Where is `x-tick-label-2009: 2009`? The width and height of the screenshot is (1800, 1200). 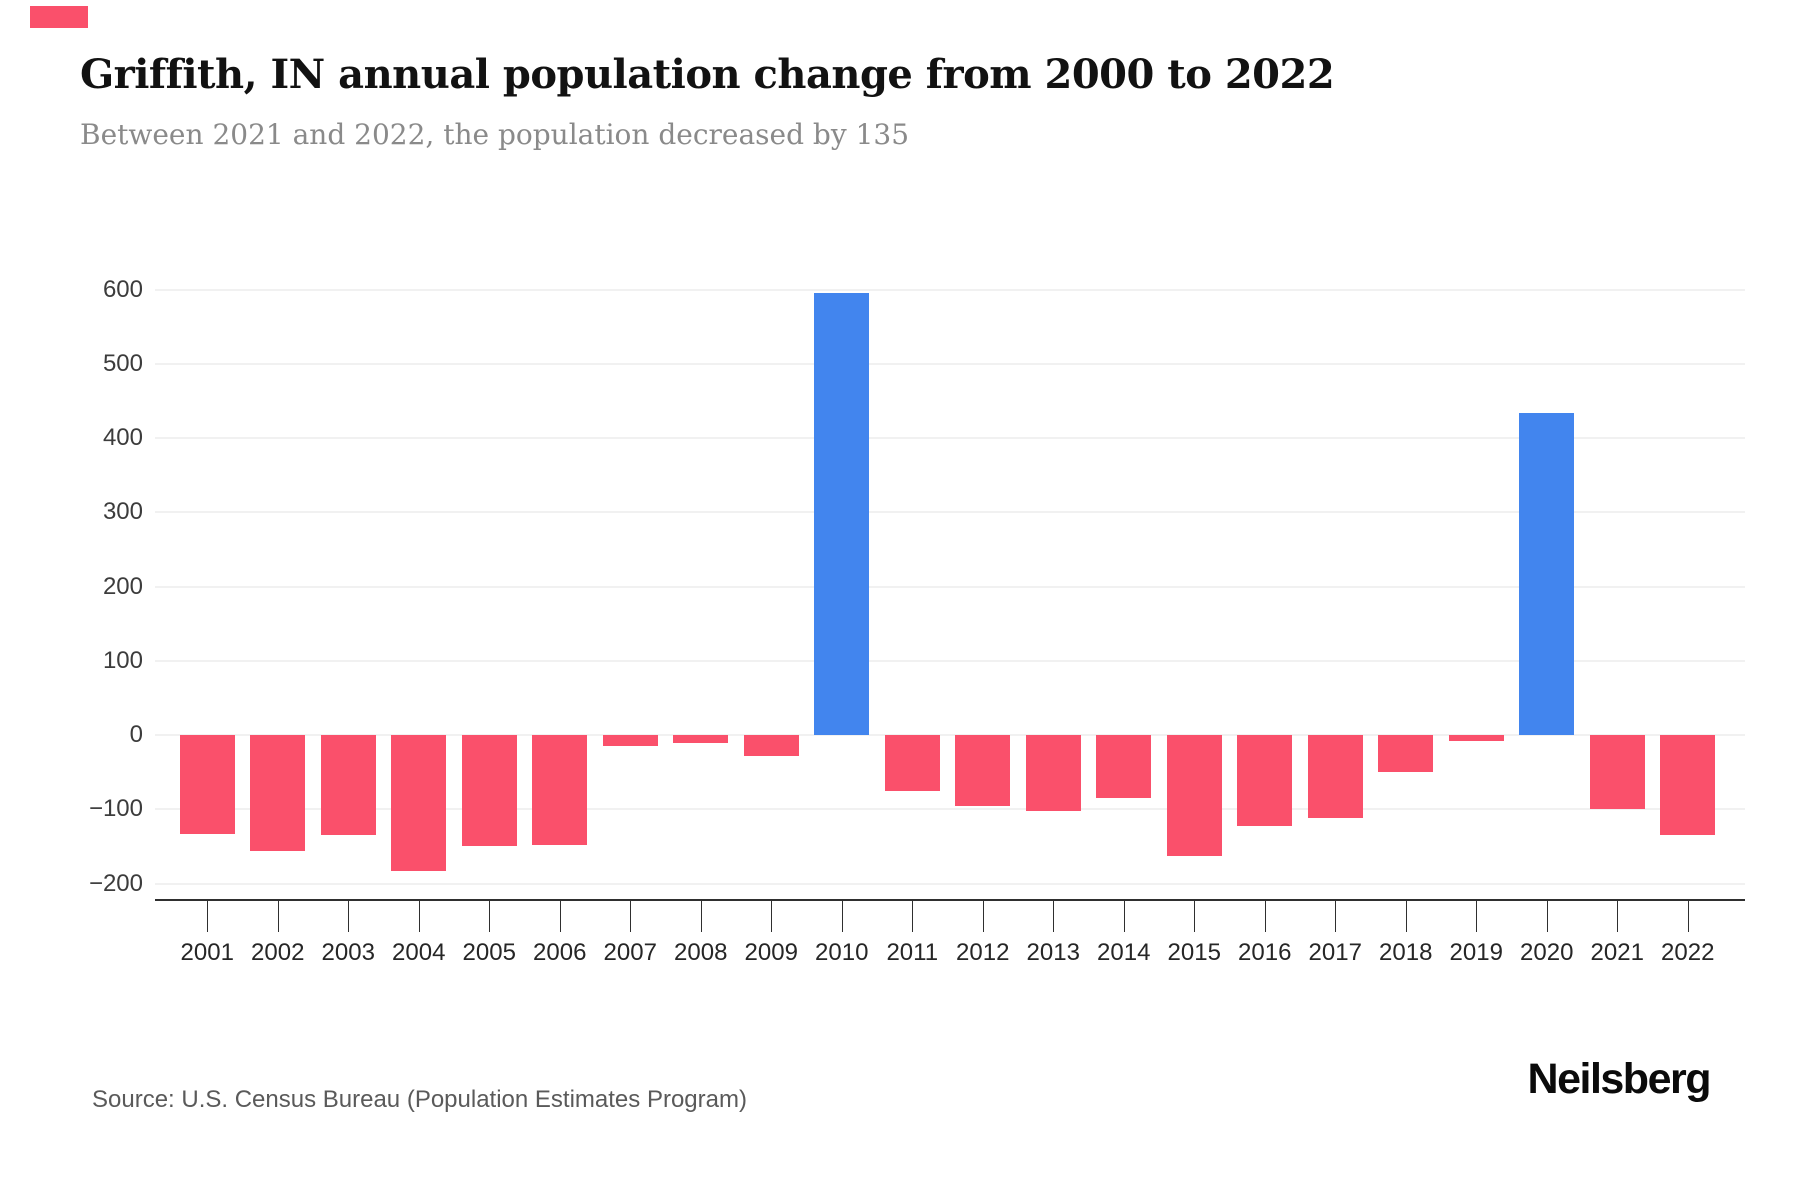 x-tick-label-2009: 2009 is located at coordinates (771, 952).